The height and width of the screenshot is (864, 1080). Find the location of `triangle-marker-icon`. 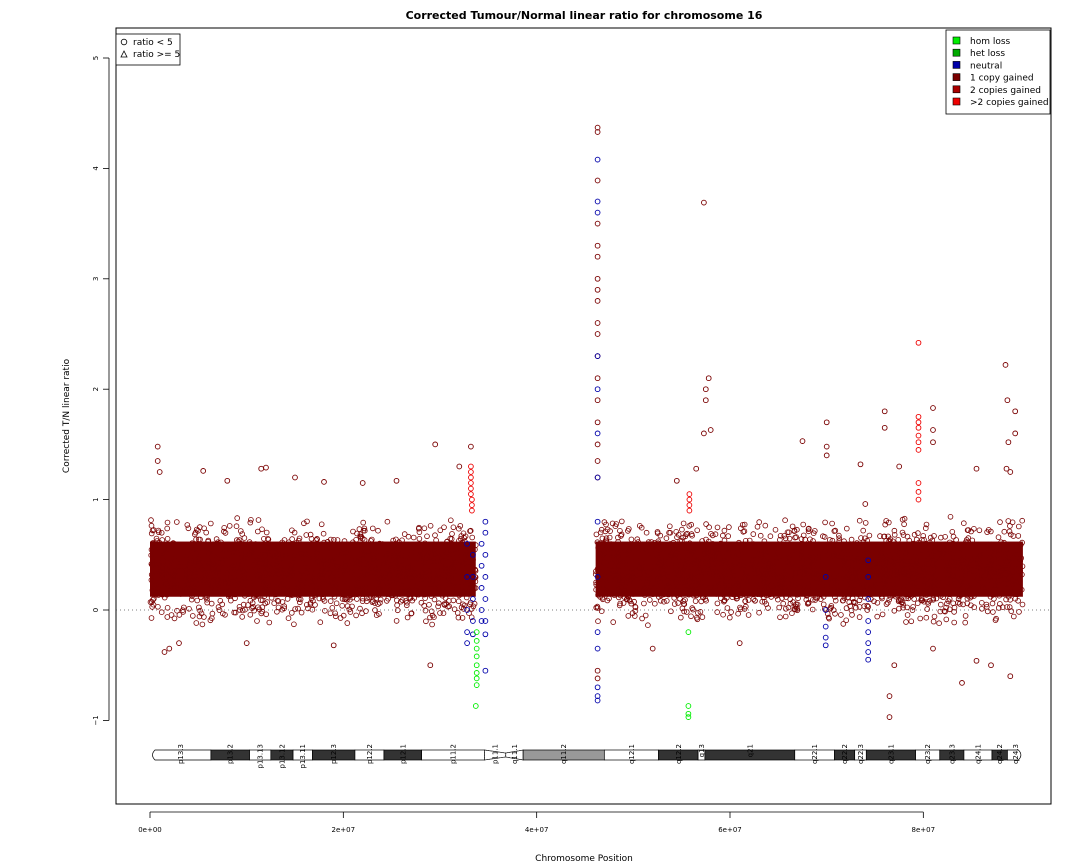

triangle-marker-icon is located at coordinates (124, 54).